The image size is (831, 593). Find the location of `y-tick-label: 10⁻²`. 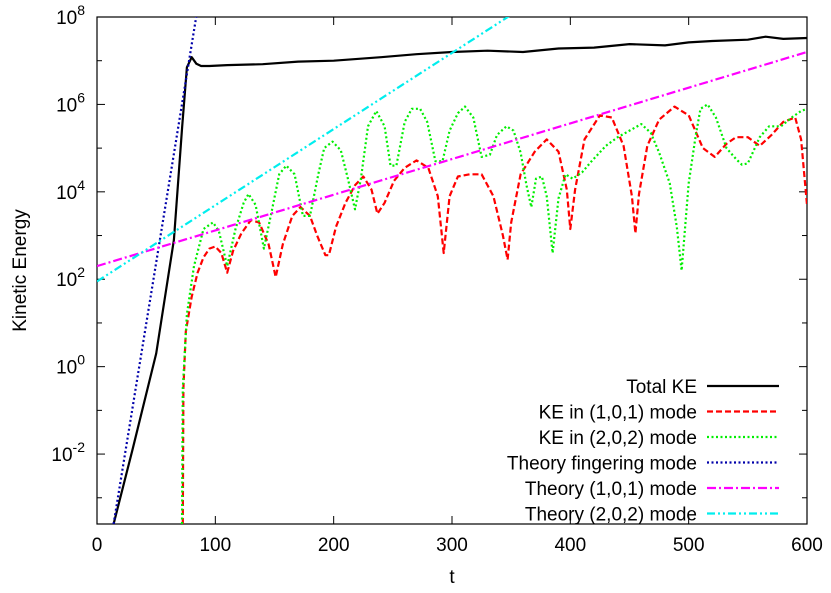

y-tick-label: 10⁻² is located at coordinates (68, 452).